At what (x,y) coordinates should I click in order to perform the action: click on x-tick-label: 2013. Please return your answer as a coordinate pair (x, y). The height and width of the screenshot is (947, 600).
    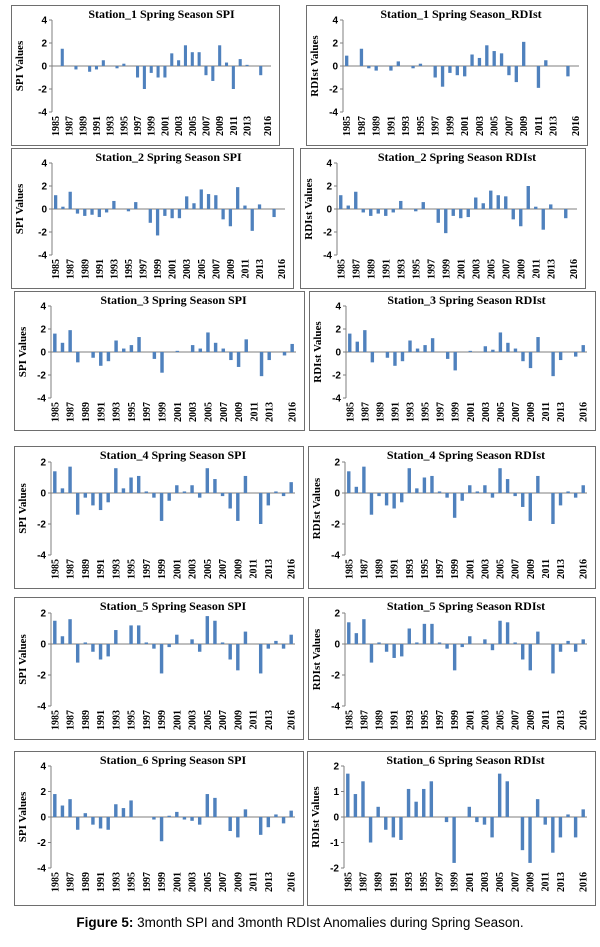
    Looking at the image, I should click on (269, 720).